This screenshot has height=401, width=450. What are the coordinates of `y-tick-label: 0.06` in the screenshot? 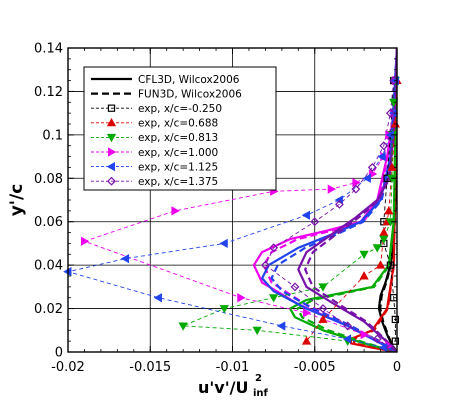 It's located at (48, 222).